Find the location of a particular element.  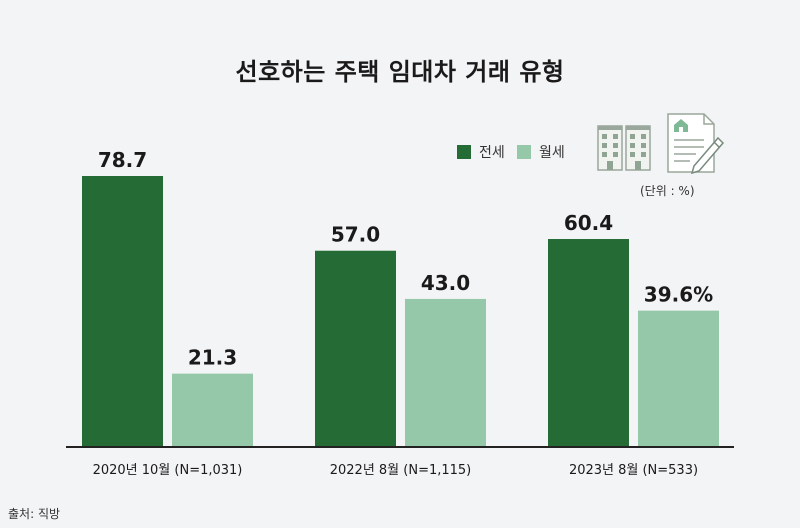

chart-title: 선호하는 주택 임대차 거래 유형 is located at coordinates (400, 72).